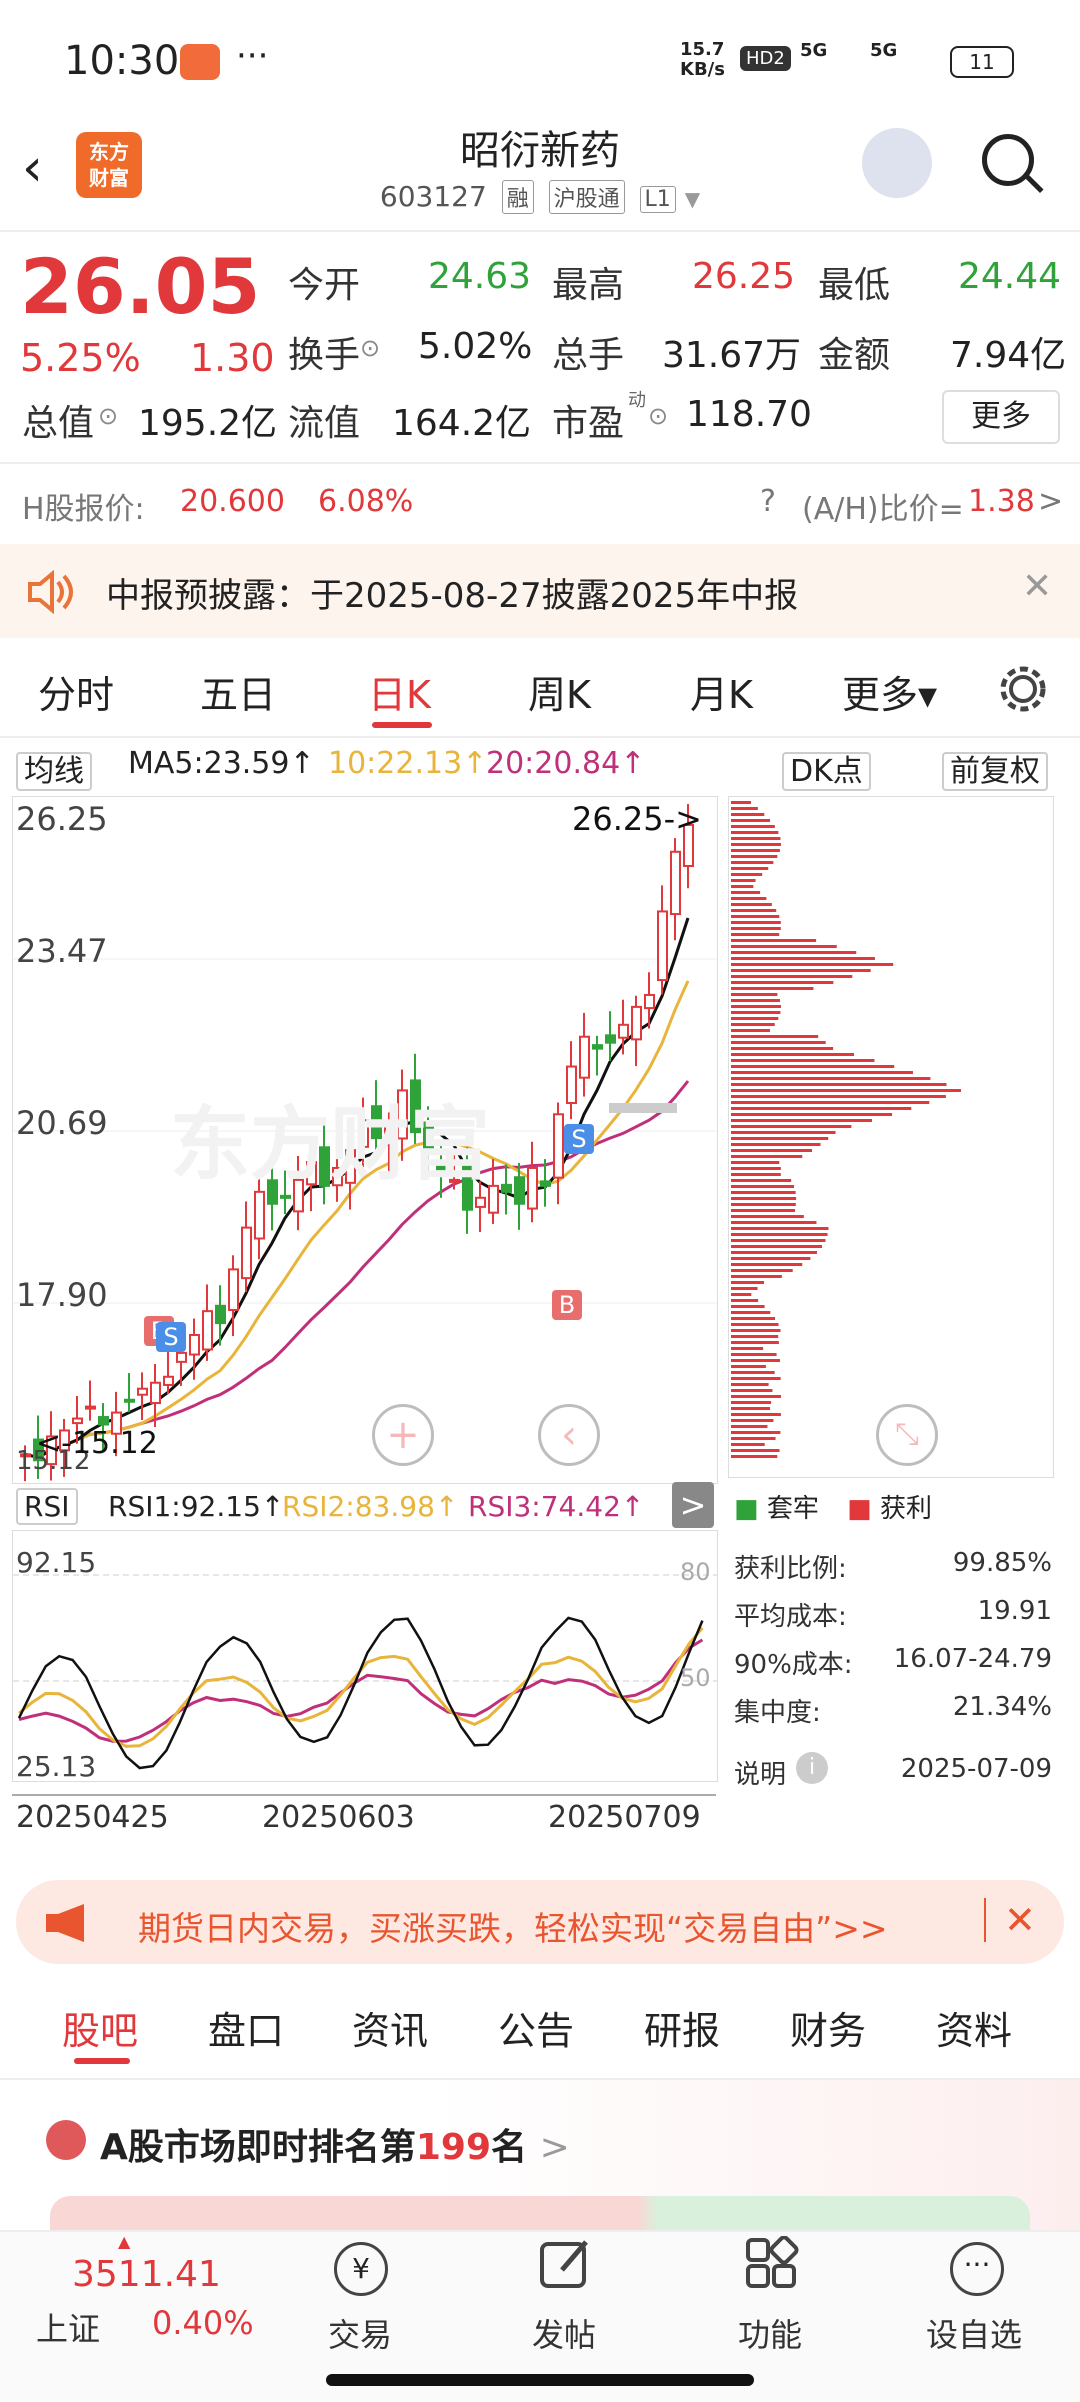 The height and width of the screenshot is (2402, 1080). Describe the element at coordinates (100, 2031) in the screenshot. I see `tab-guba: 股吧` at that location.